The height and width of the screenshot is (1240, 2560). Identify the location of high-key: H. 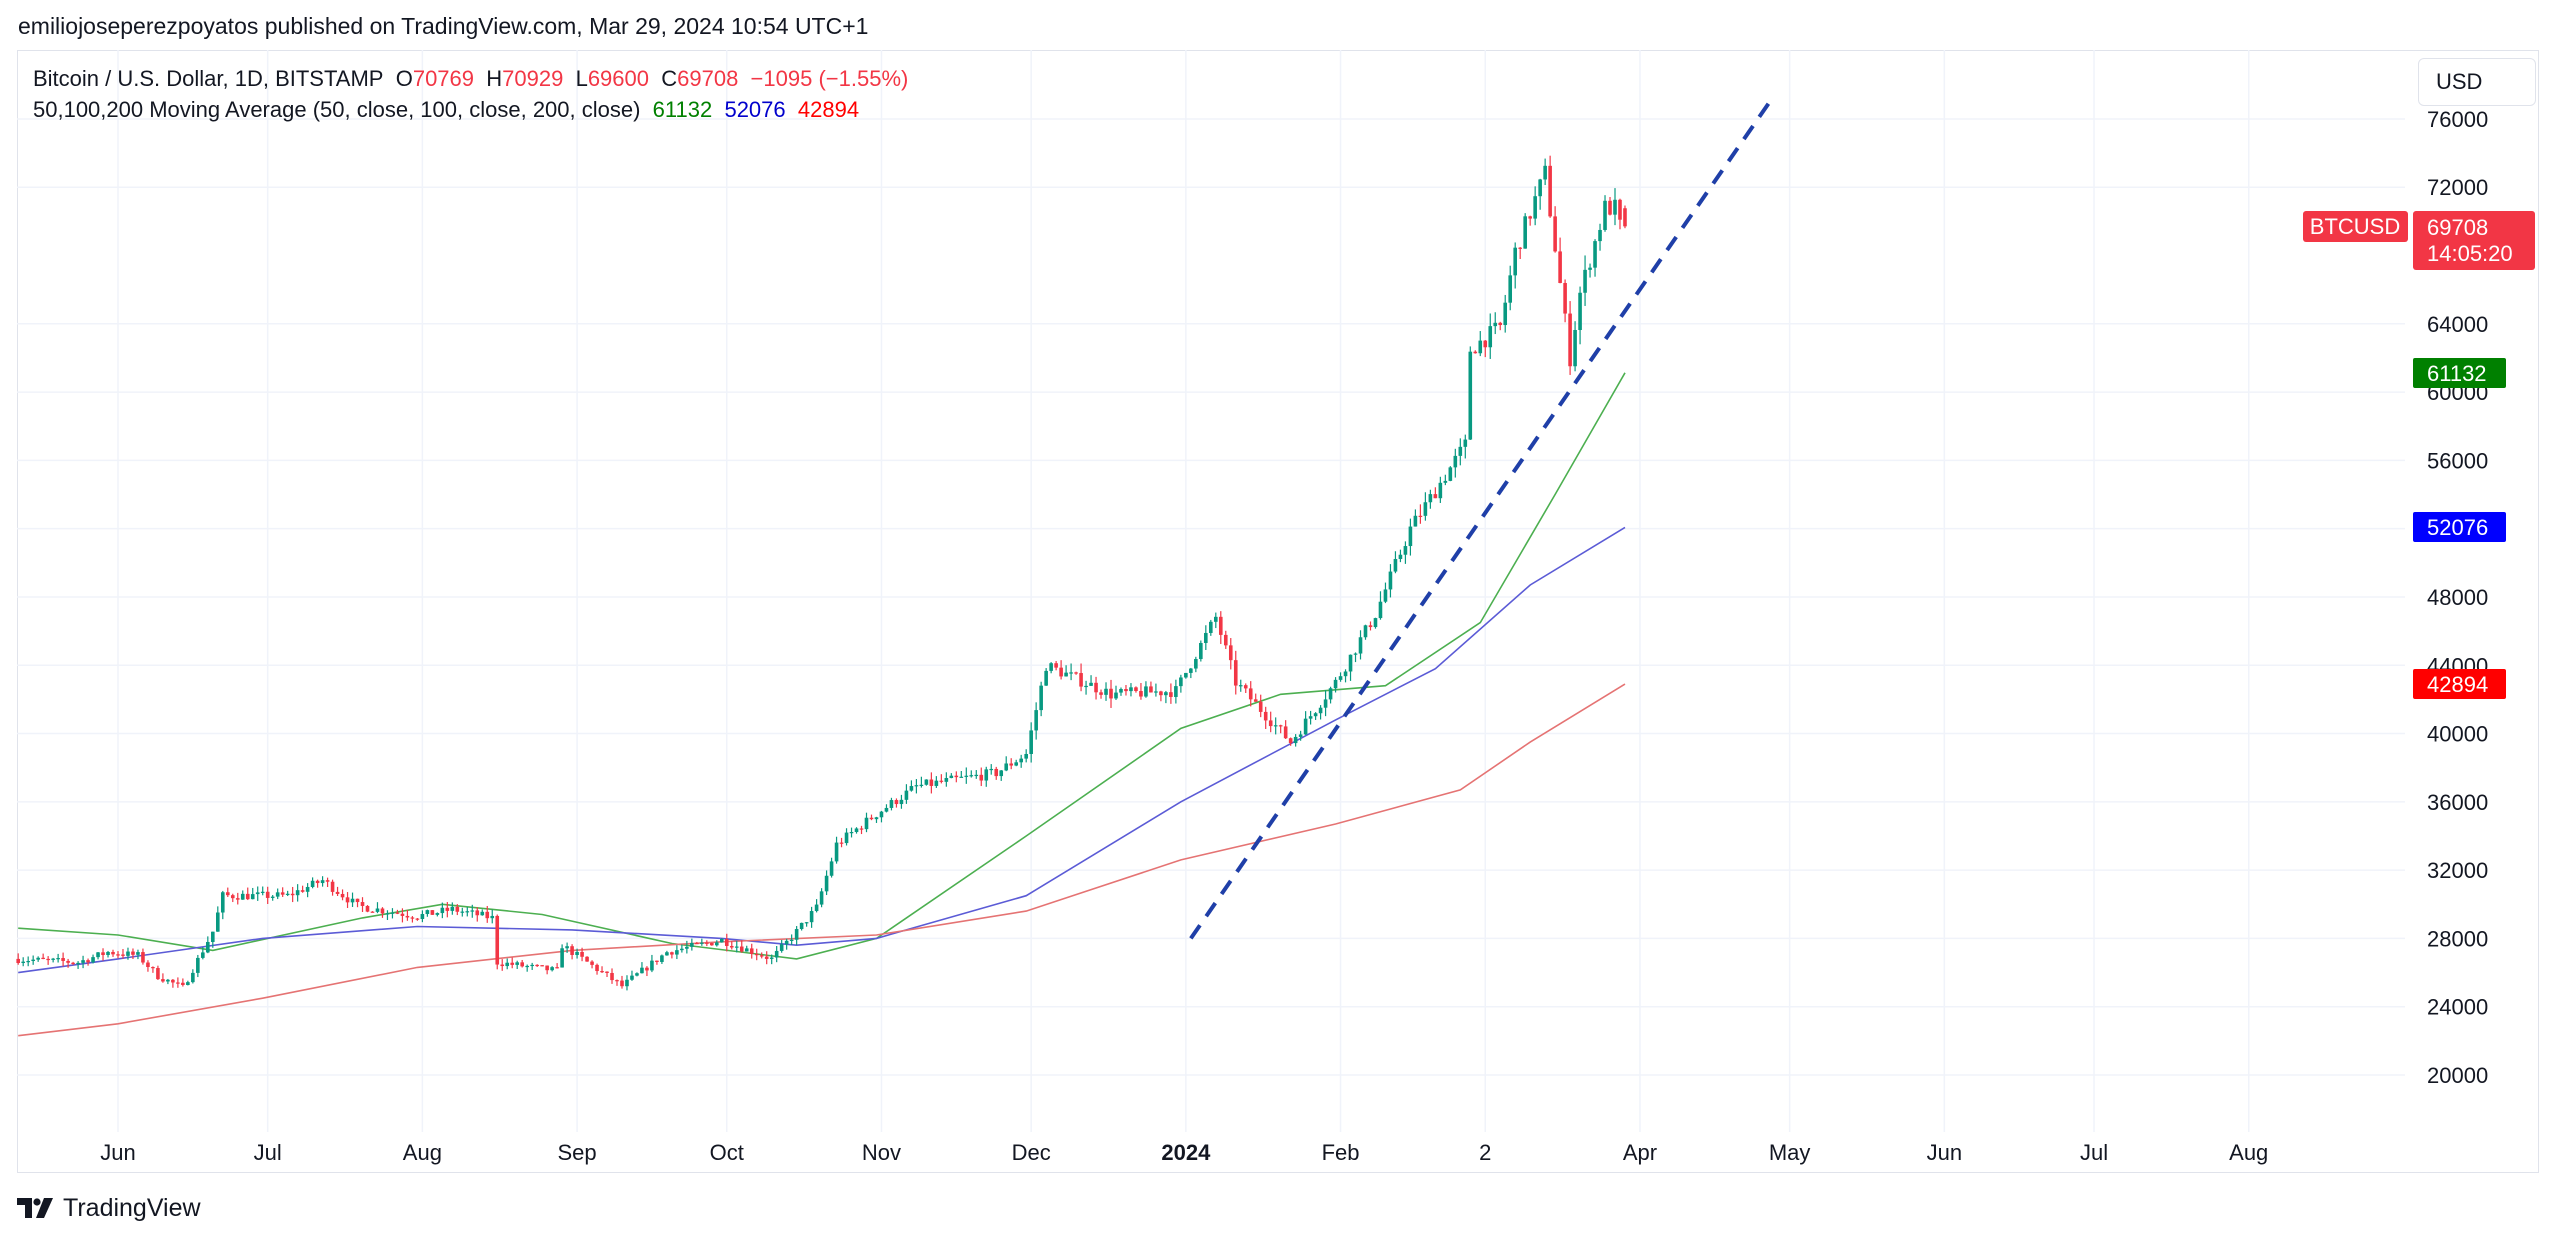
(494, 78).